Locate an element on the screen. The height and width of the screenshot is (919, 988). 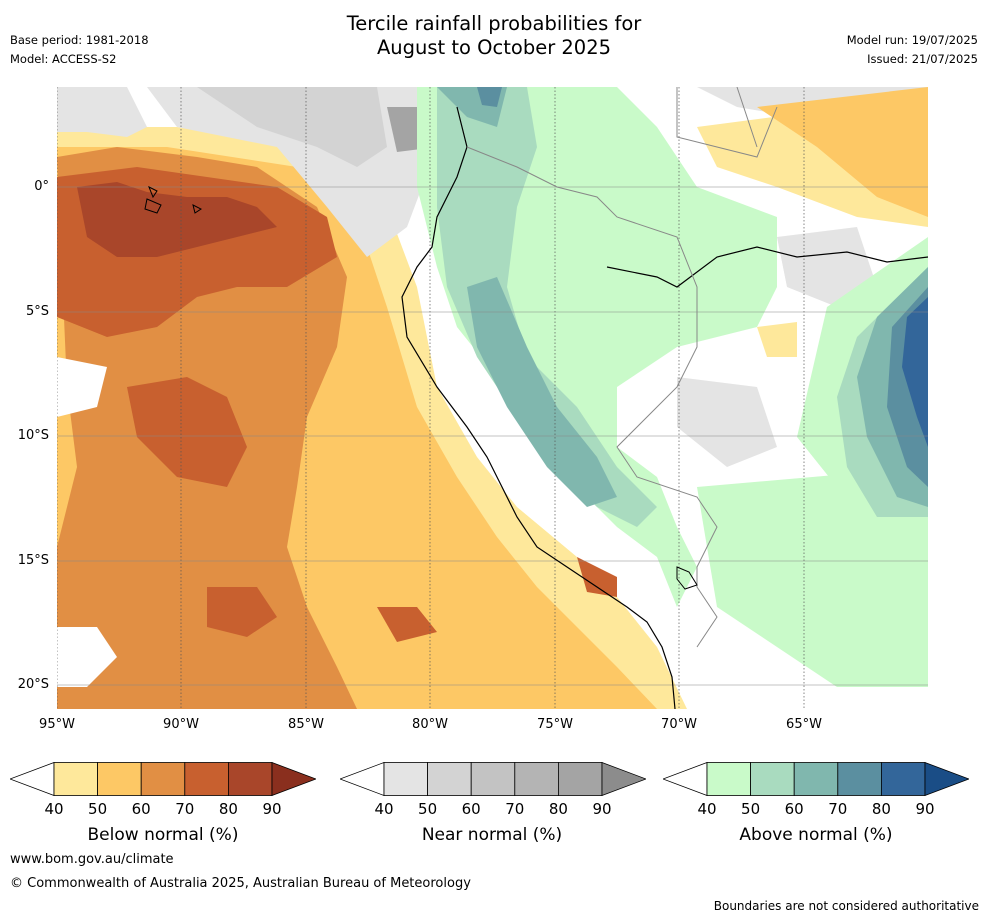
x-tick: 65°W is located at coordinates (804, 724).